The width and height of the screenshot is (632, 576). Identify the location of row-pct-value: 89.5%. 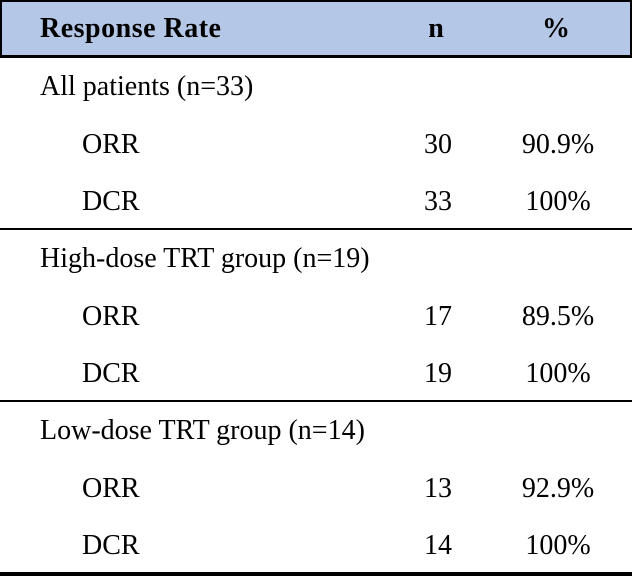
(558, 316).